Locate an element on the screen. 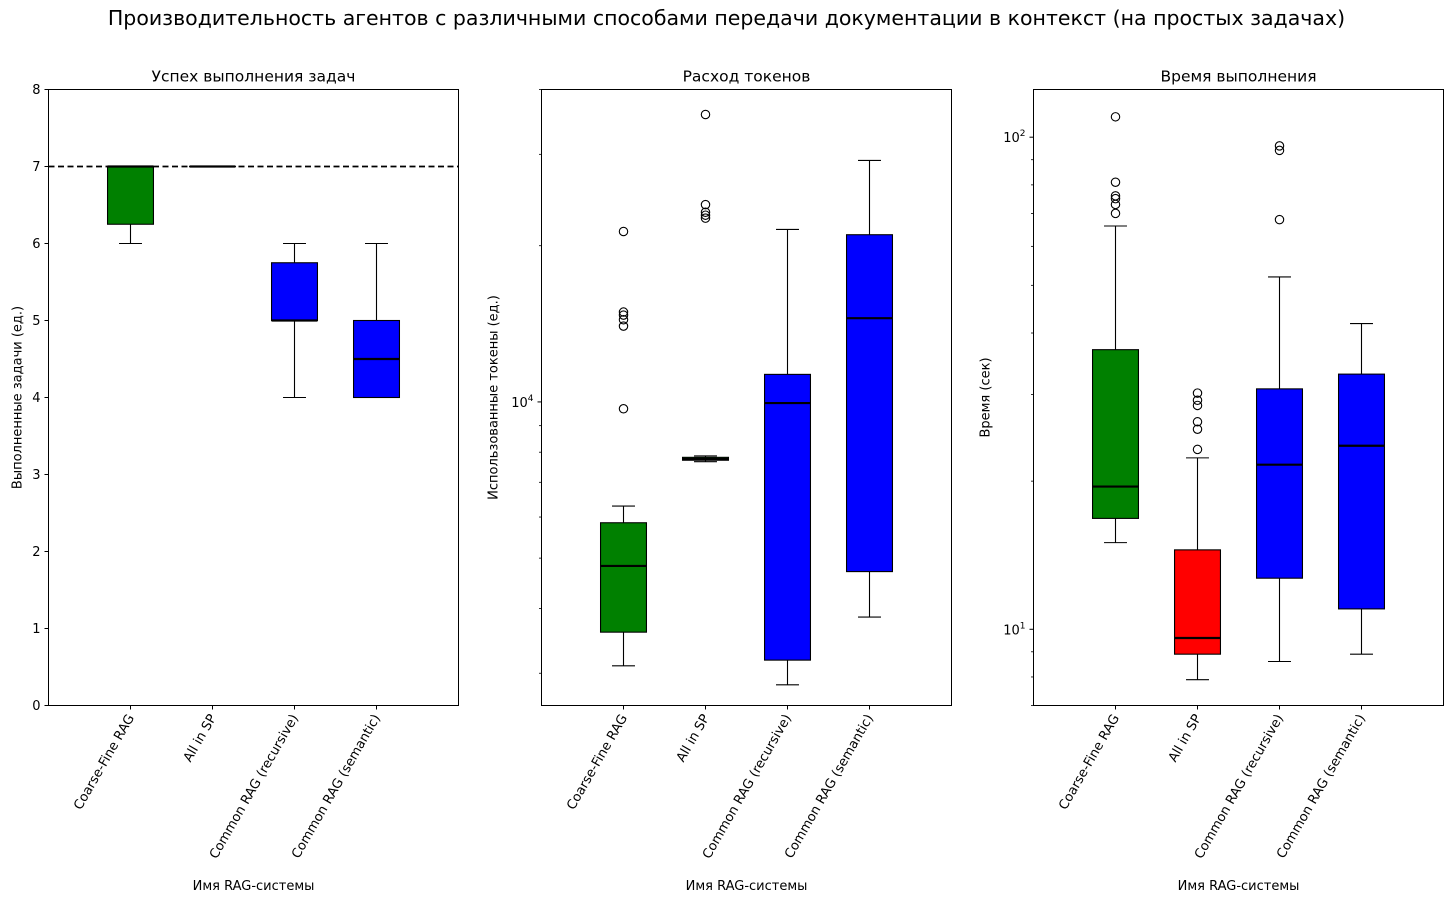 This screenshot has height=903, width=1453. y-tick-label: 7 is located at coordinates (36, 167).